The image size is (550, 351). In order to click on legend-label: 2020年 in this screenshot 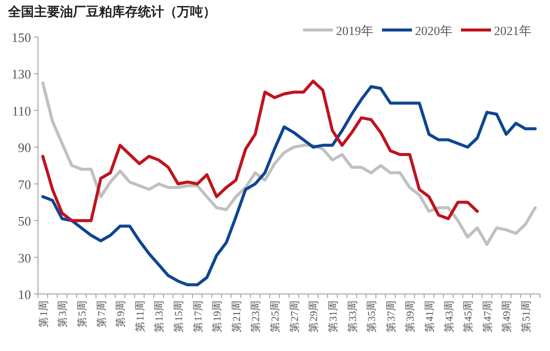, I will do `click(434, 31)`.